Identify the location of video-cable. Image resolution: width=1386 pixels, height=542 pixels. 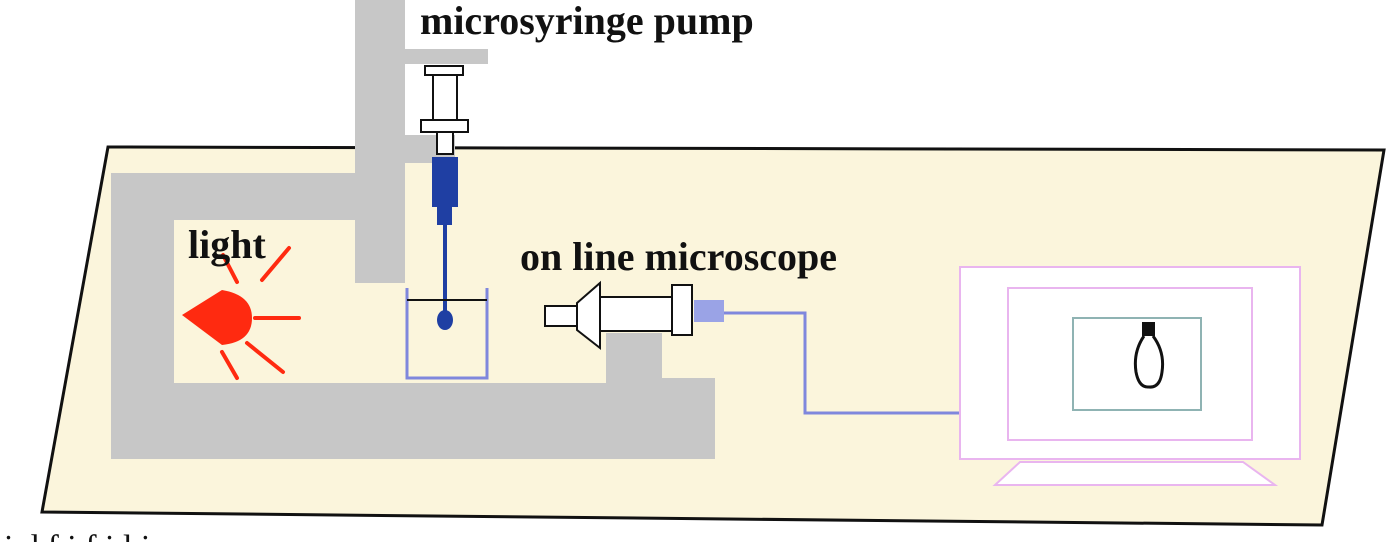
(842, 363).